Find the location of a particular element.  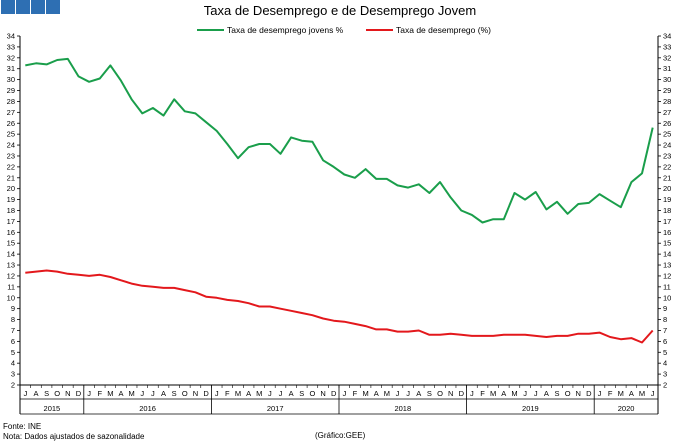

y-tick-label-left: 17 is located at coordinates (11, 221).